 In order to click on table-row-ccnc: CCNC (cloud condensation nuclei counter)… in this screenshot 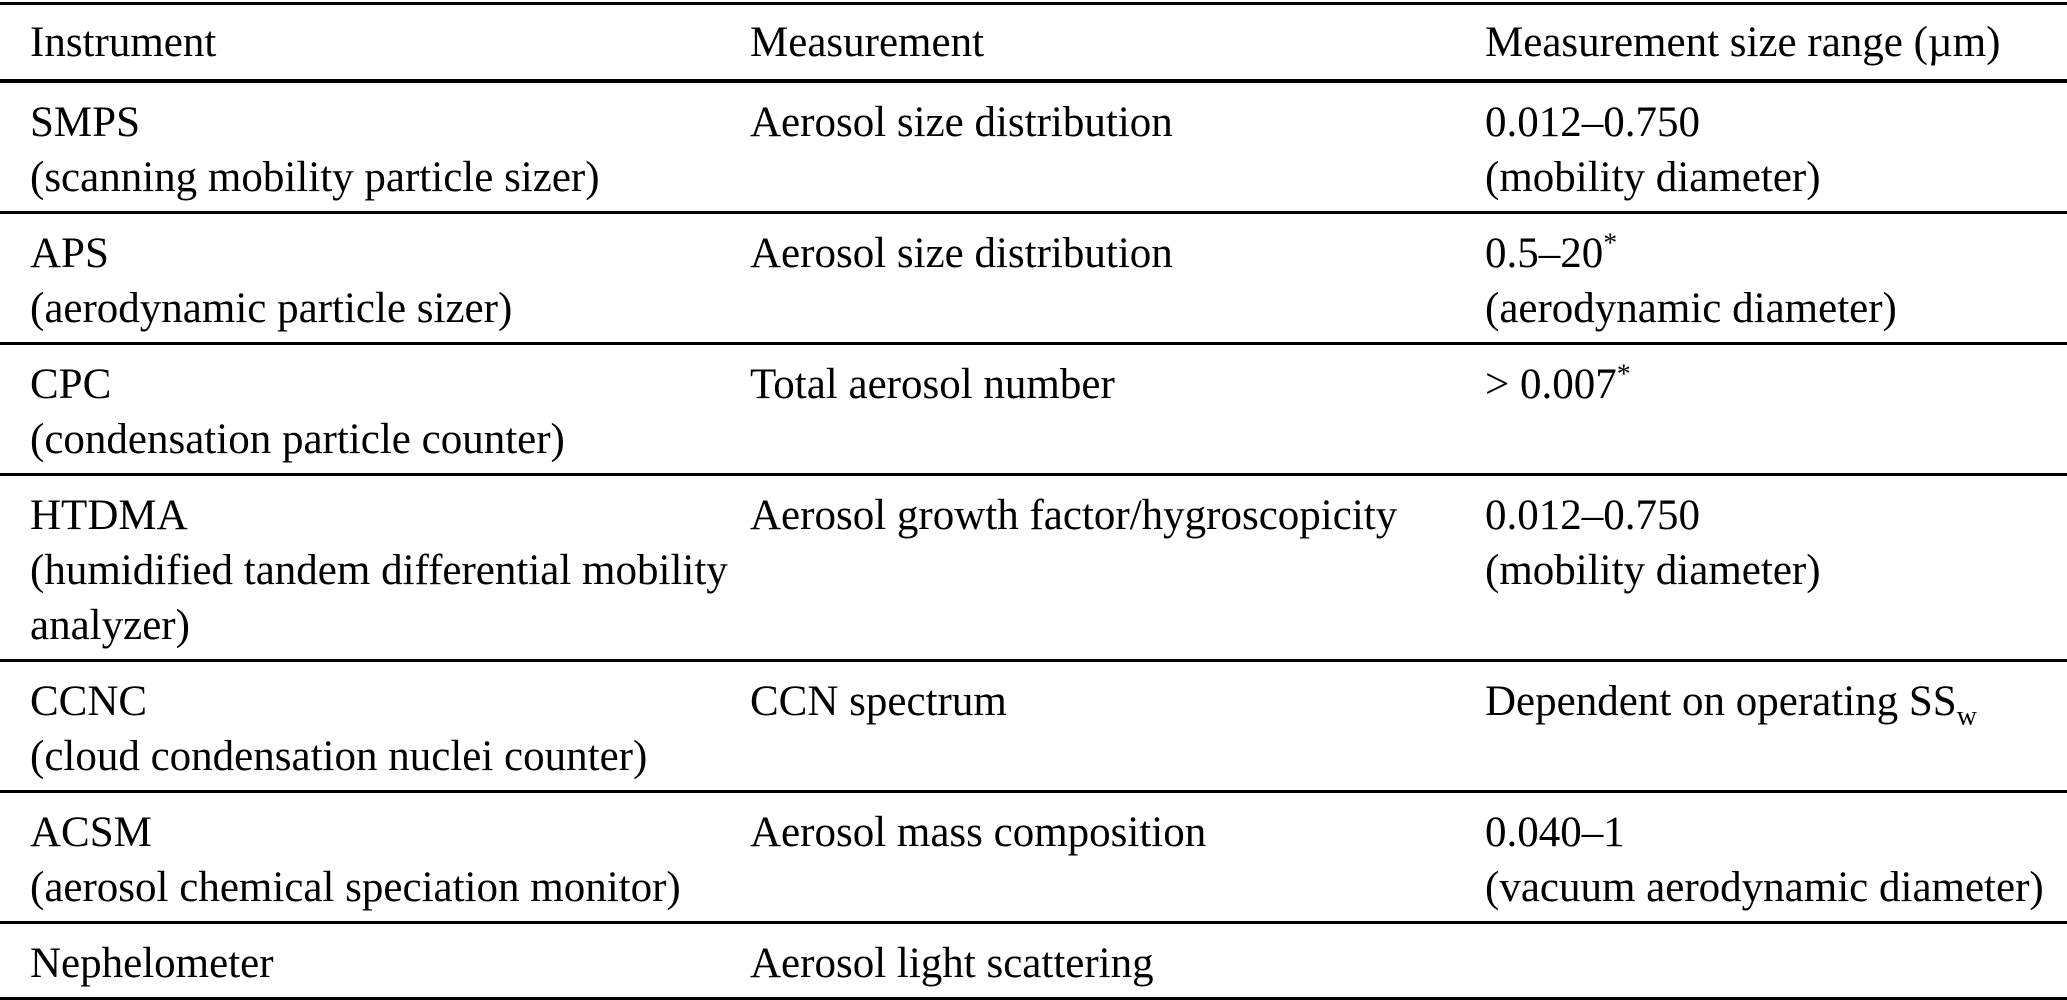, I will do `click(1033, 727)`.